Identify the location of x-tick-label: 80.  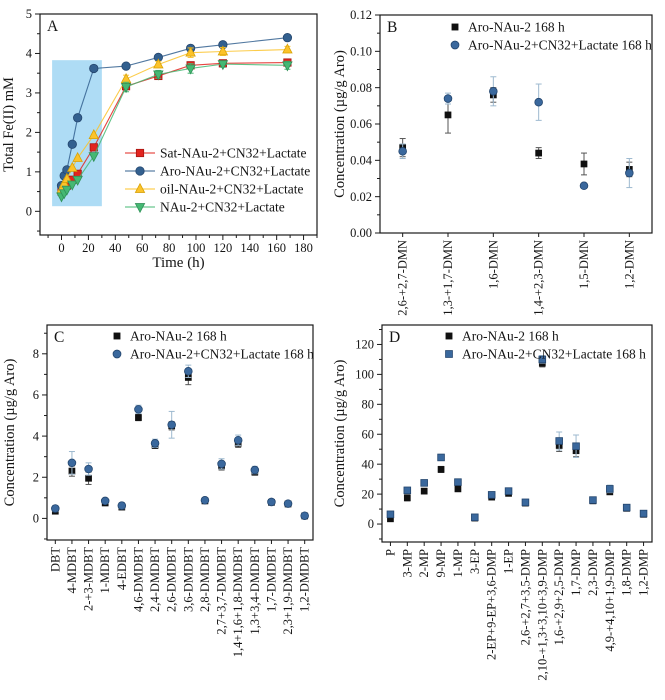
(169, 248).